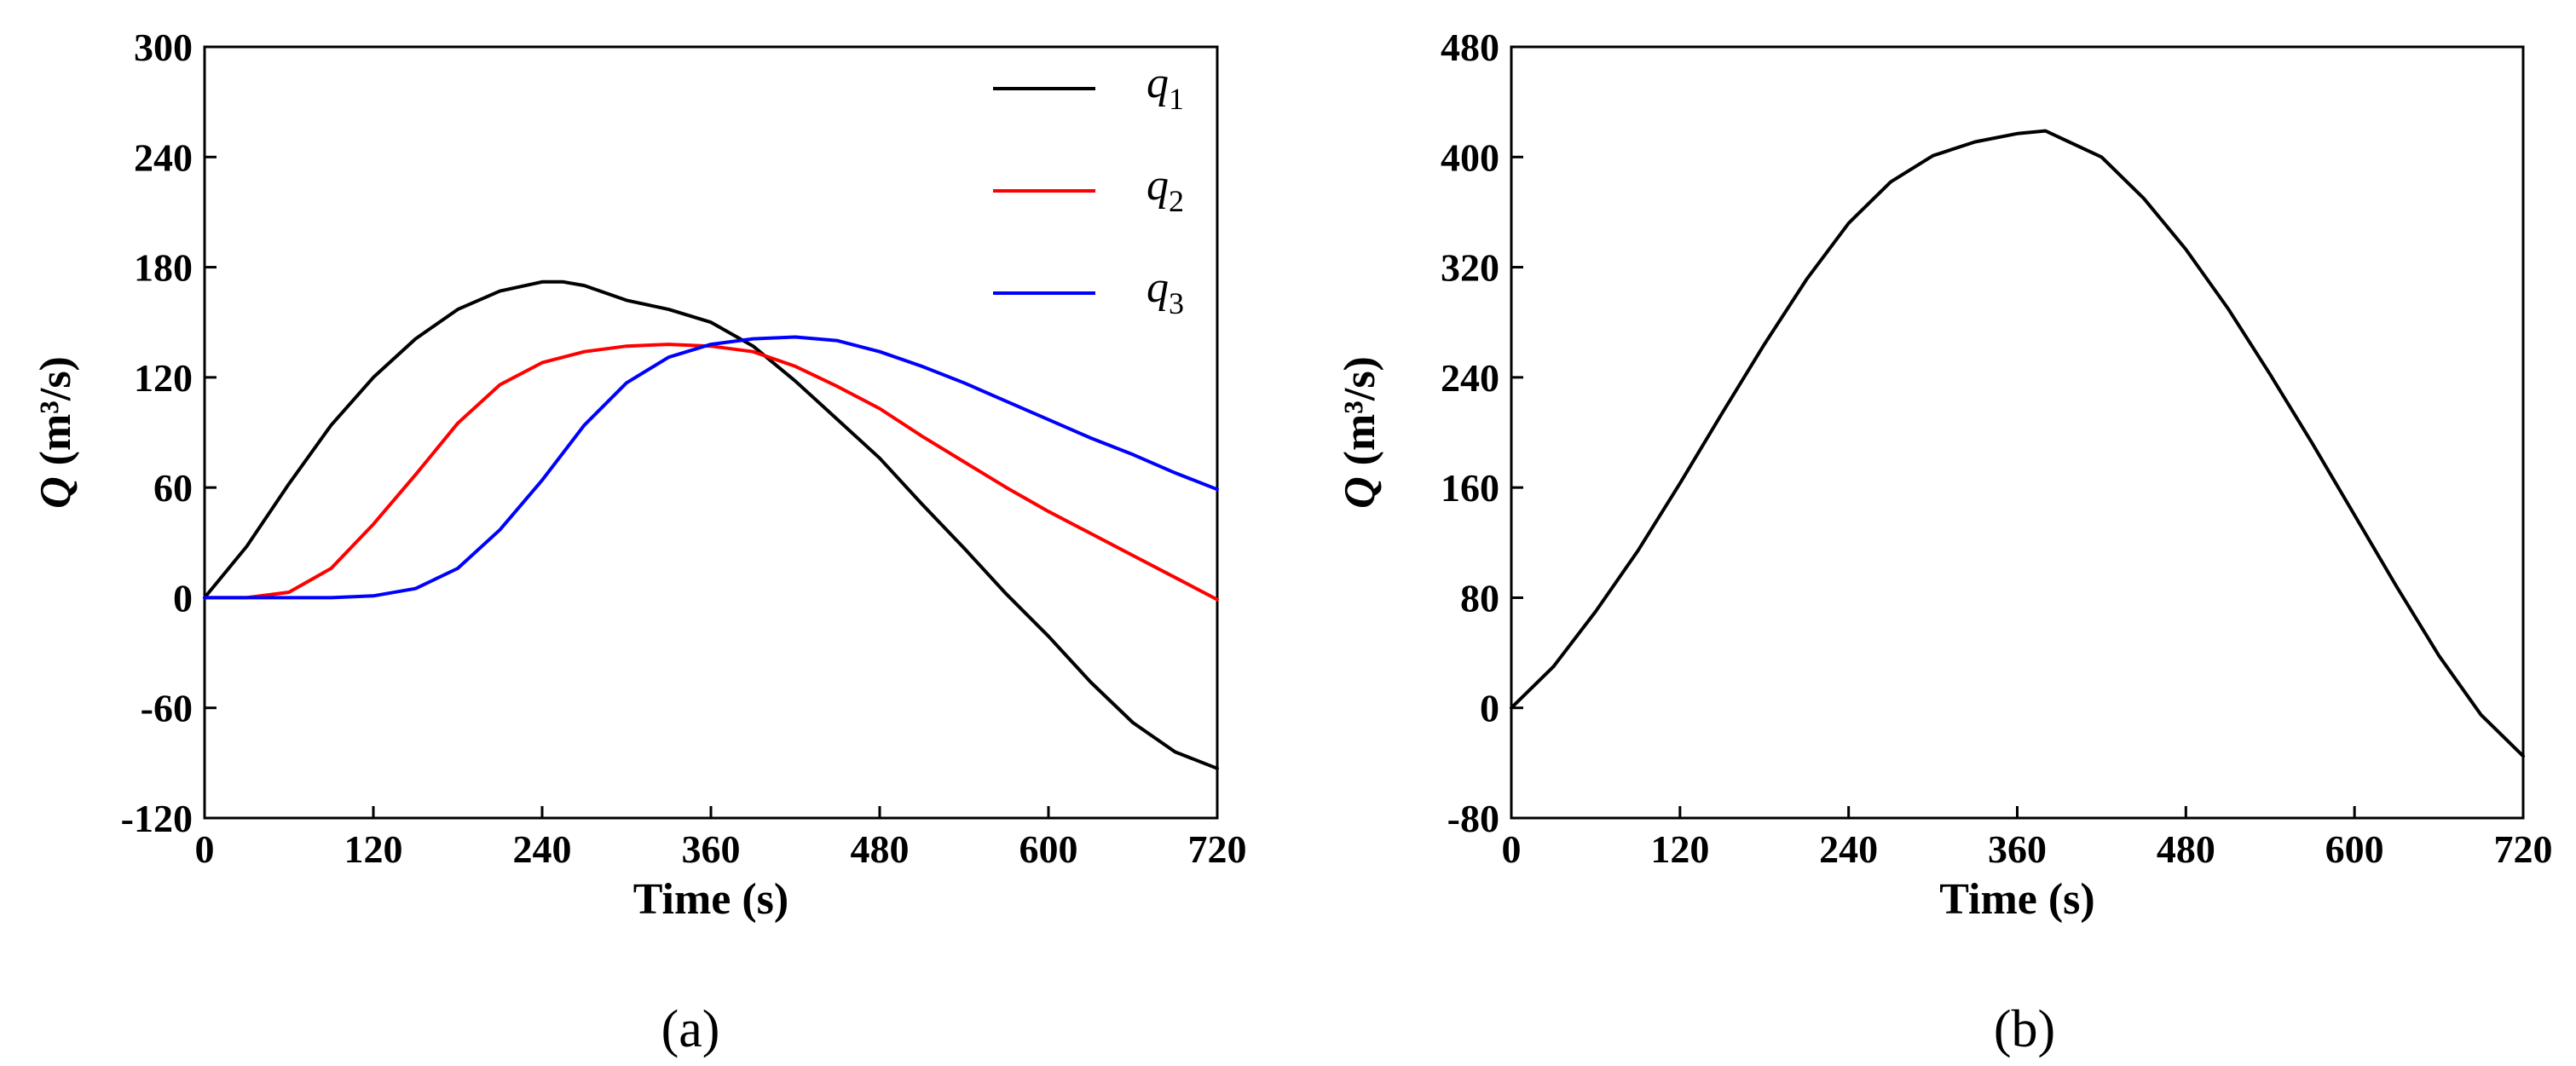 The image size is (2576, 1066). I want to click on y-tick-label: 320, so click(1470, 268).